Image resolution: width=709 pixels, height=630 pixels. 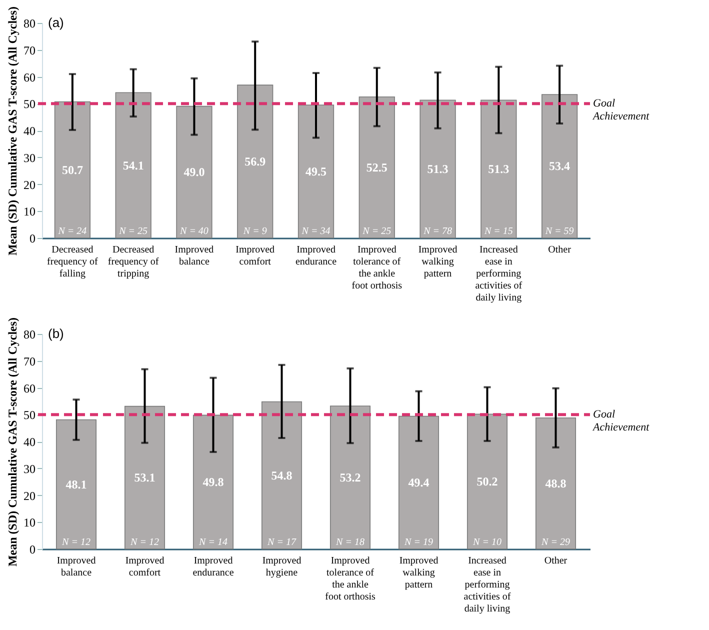 I want to click on data-label: 49.8, so click(x=213, y=482).